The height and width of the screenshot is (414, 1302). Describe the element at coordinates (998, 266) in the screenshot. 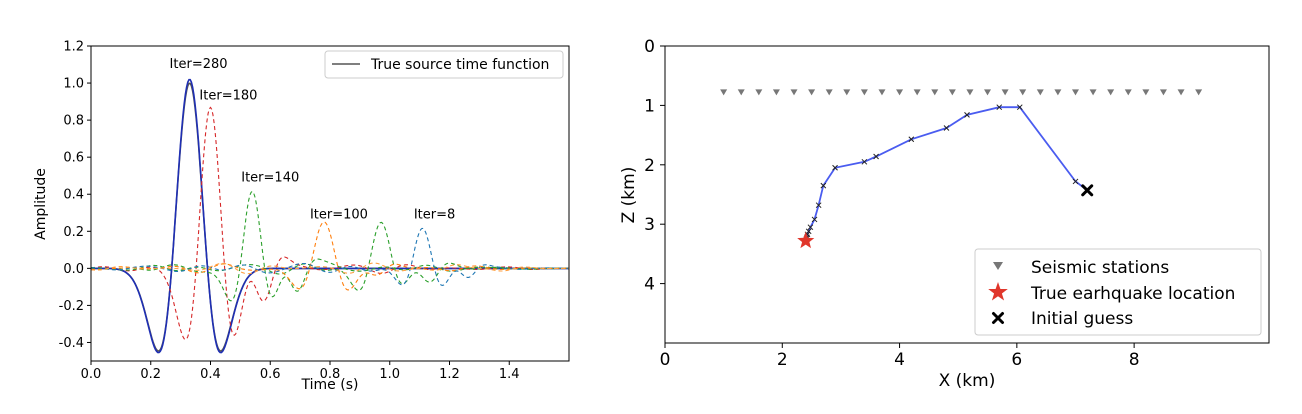

I see `legend-triangle-icon` at that location.